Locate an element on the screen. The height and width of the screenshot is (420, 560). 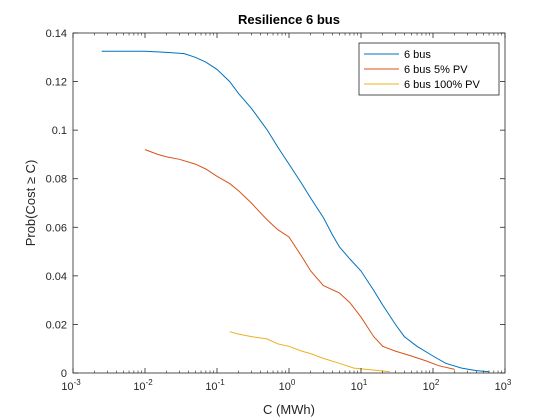
chart-title: Resilience 6 bus is located at coordinates (289, 19).